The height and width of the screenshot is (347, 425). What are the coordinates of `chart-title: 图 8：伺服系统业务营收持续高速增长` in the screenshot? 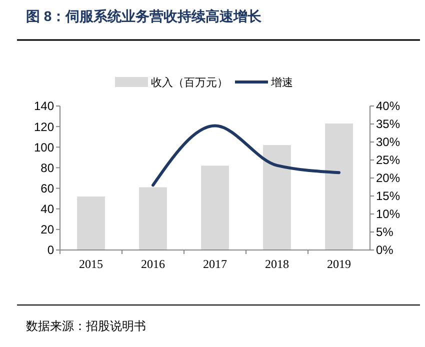 It's located at (144, 16).